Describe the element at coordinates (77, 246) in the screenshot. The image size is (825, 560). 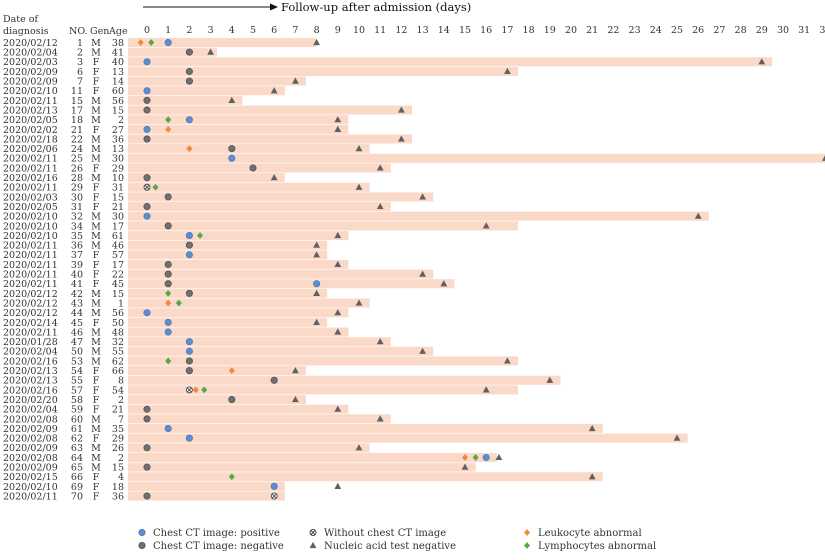
I see `cell-no: 36` at that location.